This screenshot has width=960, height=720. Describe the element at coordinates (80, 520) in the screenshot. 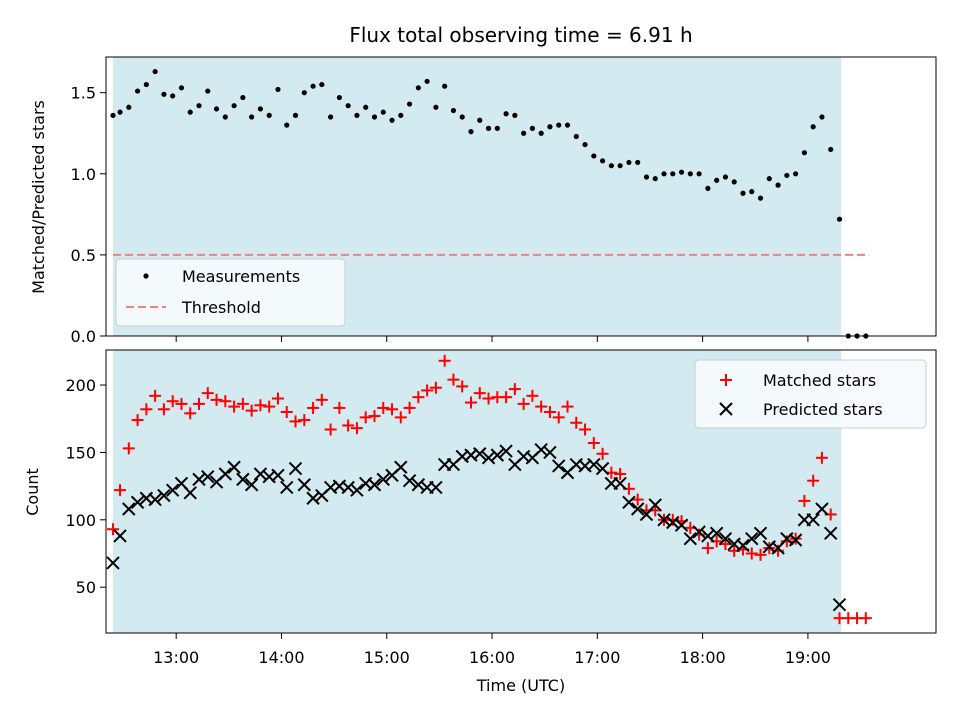

I see `counts-y-tick-label: 100` at that location.